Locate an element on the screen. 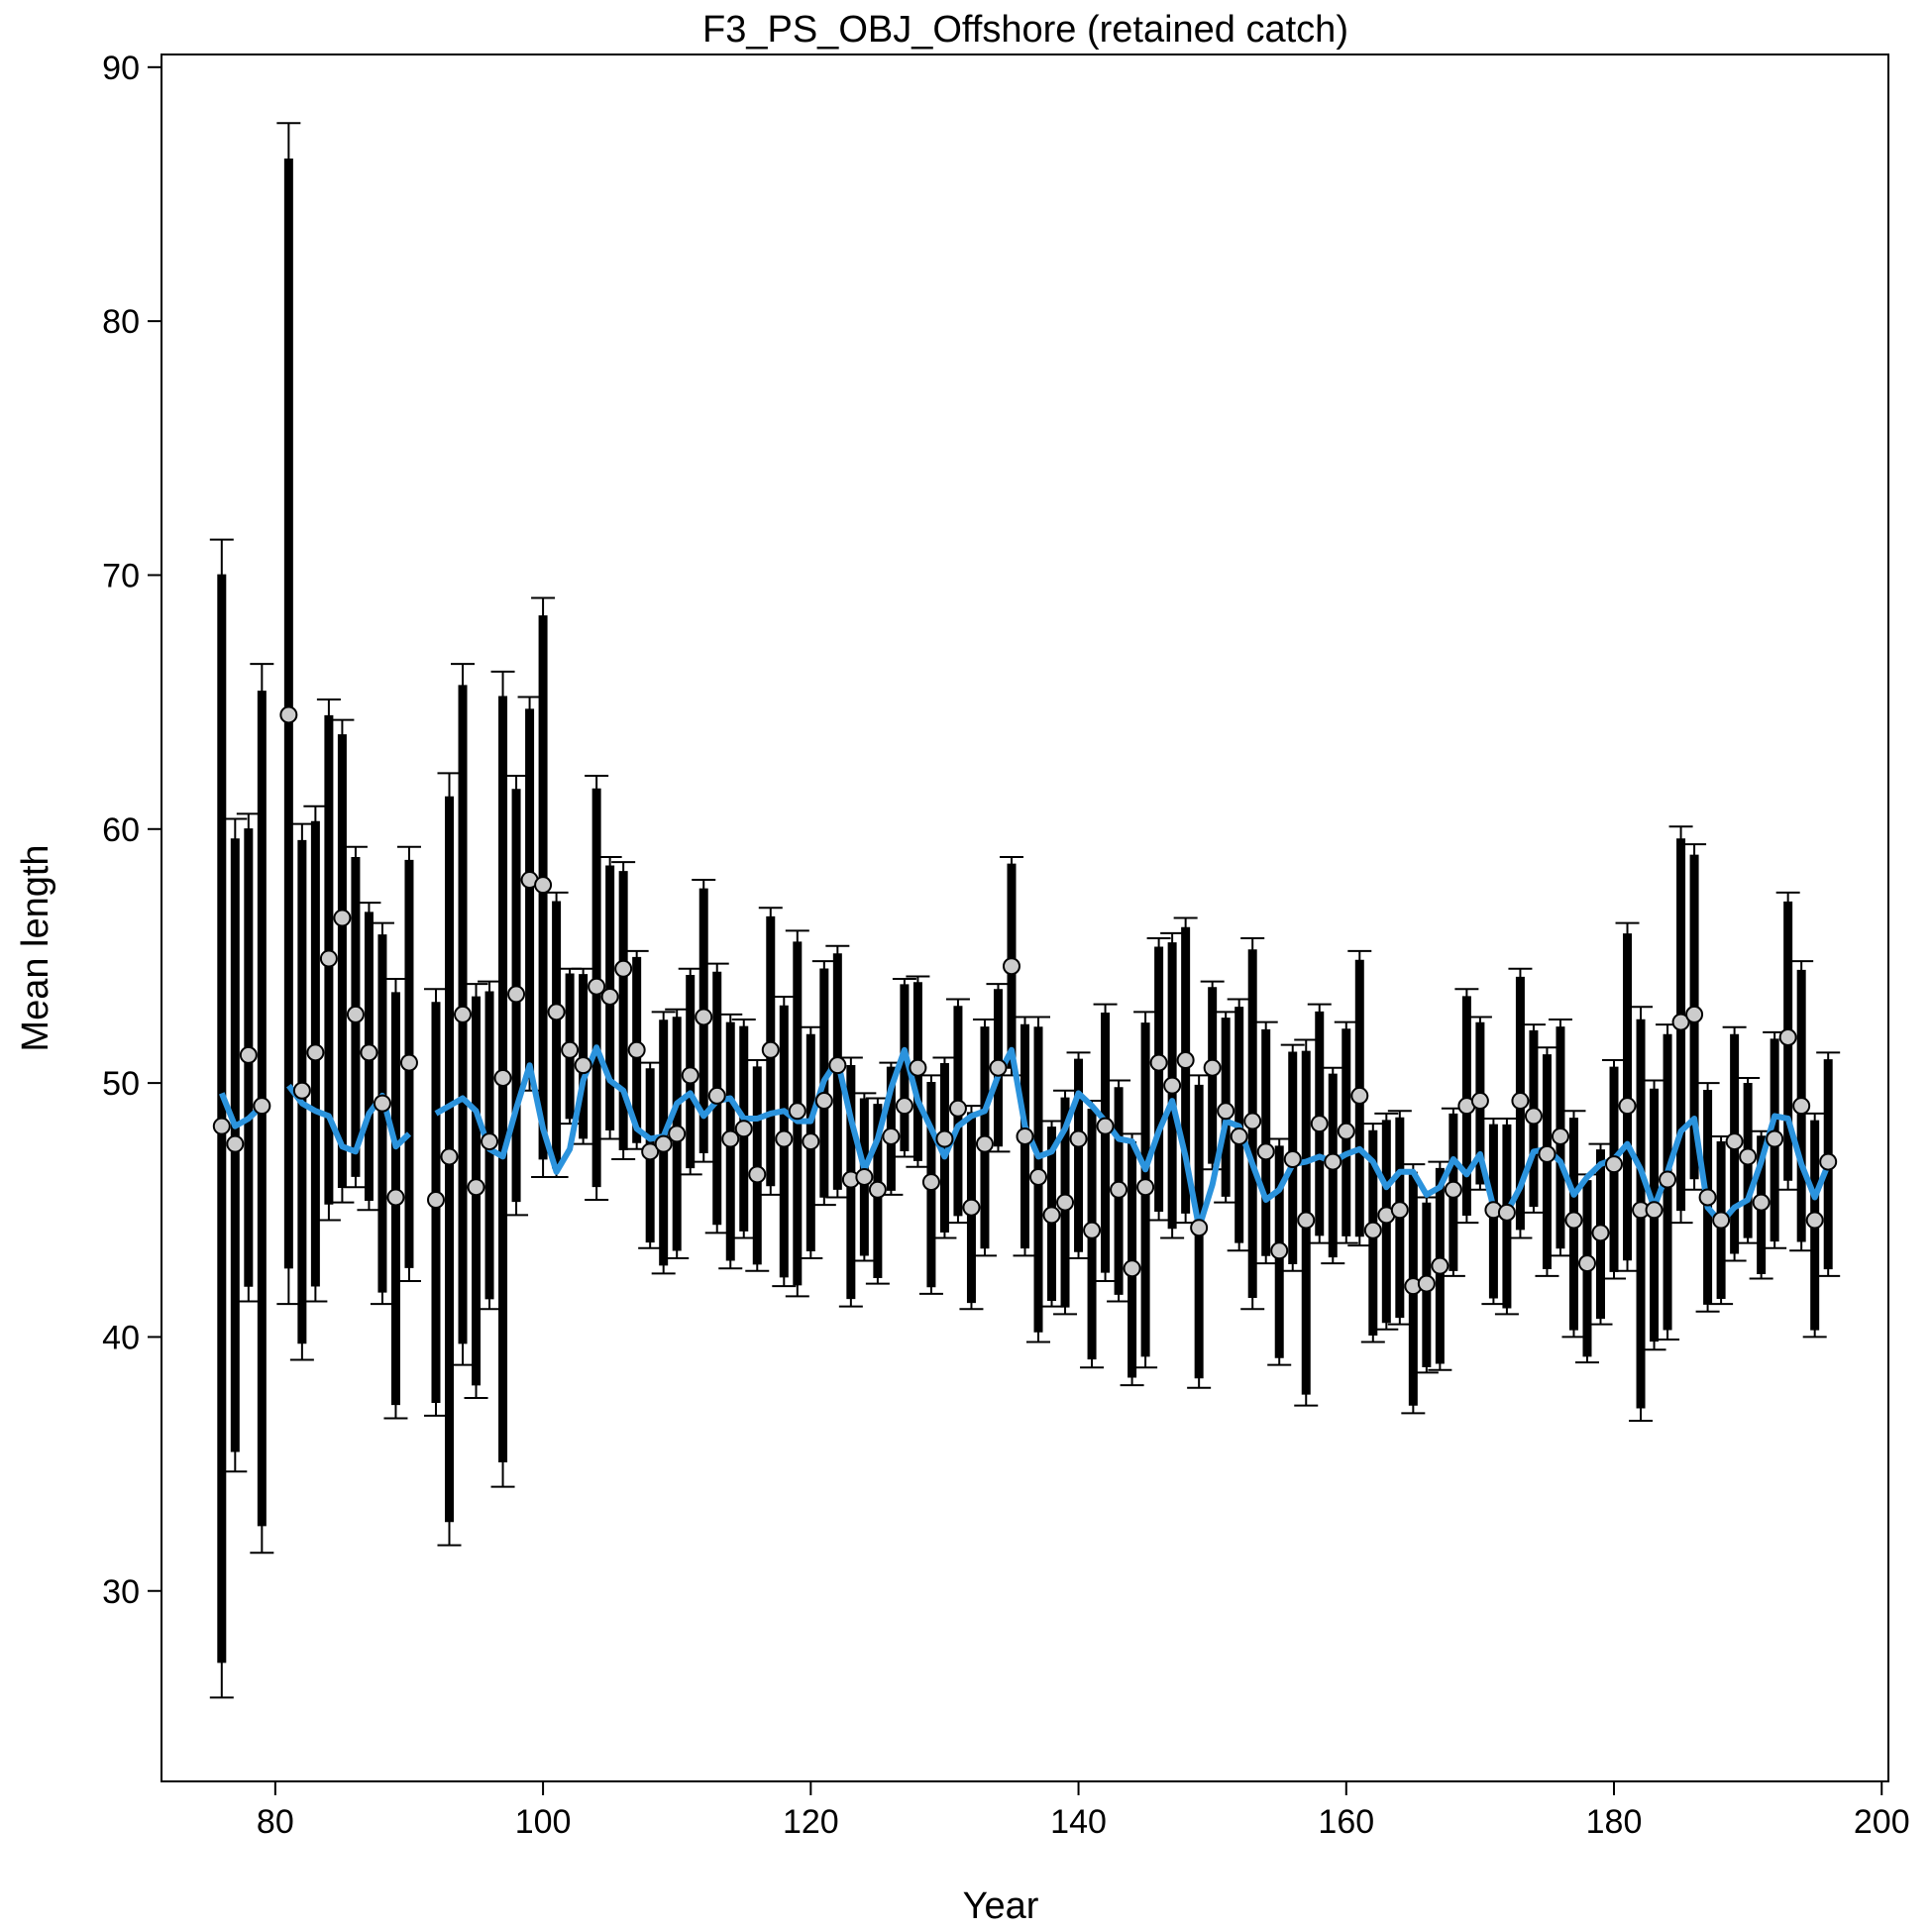  x-tick-label: 120 is located at coordinates (811, 1822).